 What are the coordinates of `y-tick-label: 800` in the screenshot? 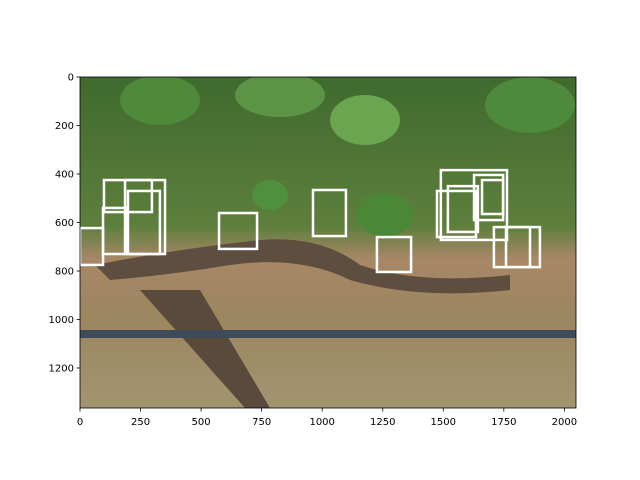 It's located at (64, 271).